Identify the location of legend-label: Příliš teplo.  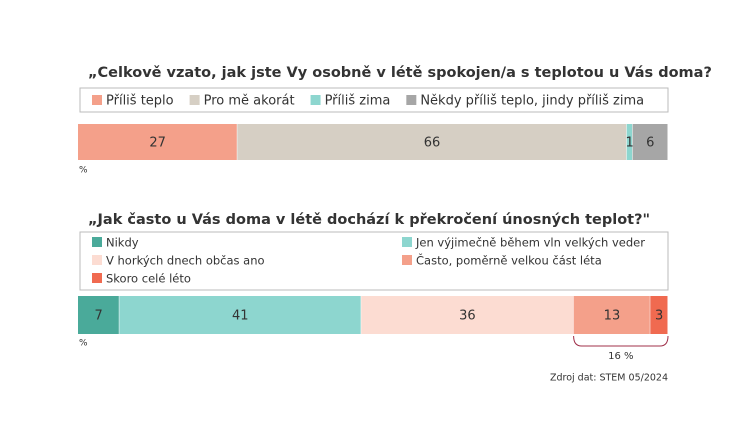
(140, 101).